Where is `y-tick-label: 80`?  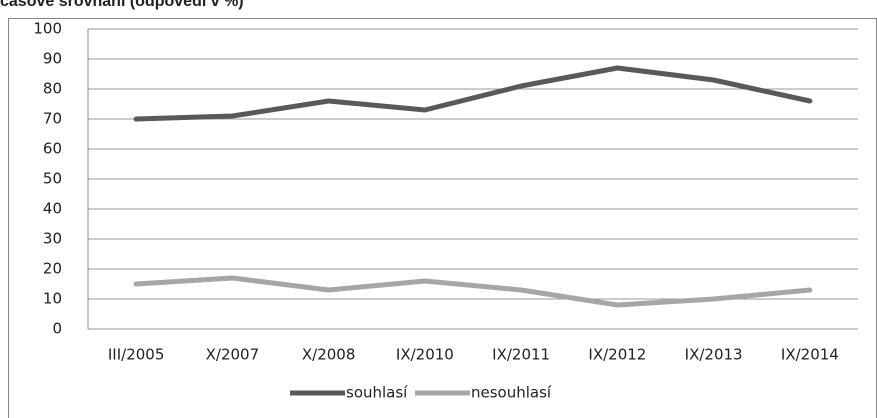 y-tick-label: 80 is located at coordinates (52, 89).